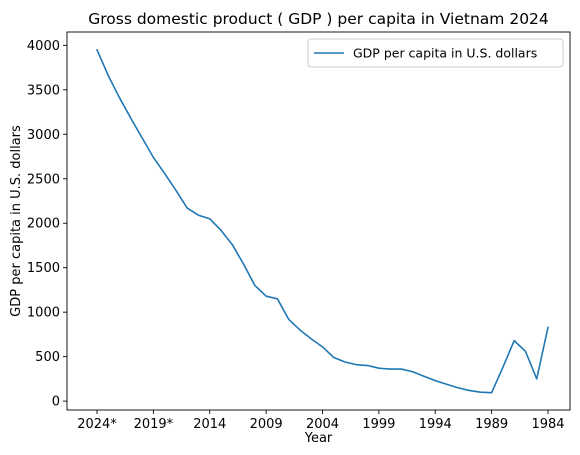 The height and width of the screenshot is (455, 580). I want to click on x-tick-label: 1994, so click(435, 424).